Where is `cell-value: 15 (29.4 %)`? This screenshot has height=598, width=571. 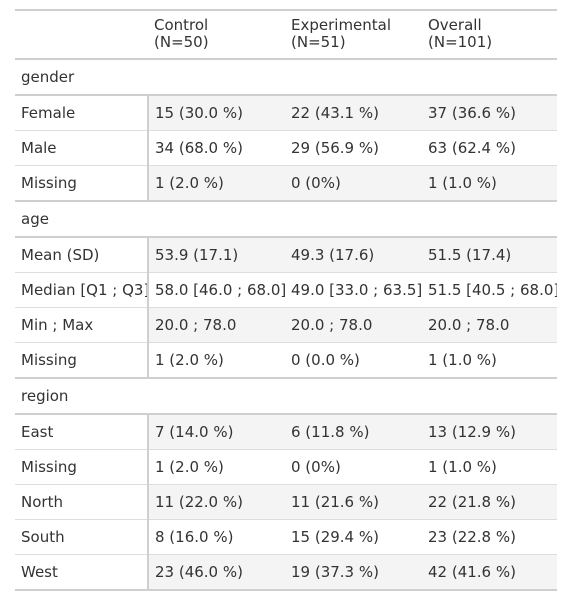 cell-value: 15 (29.4 %) is located at coordinates (353, 537).